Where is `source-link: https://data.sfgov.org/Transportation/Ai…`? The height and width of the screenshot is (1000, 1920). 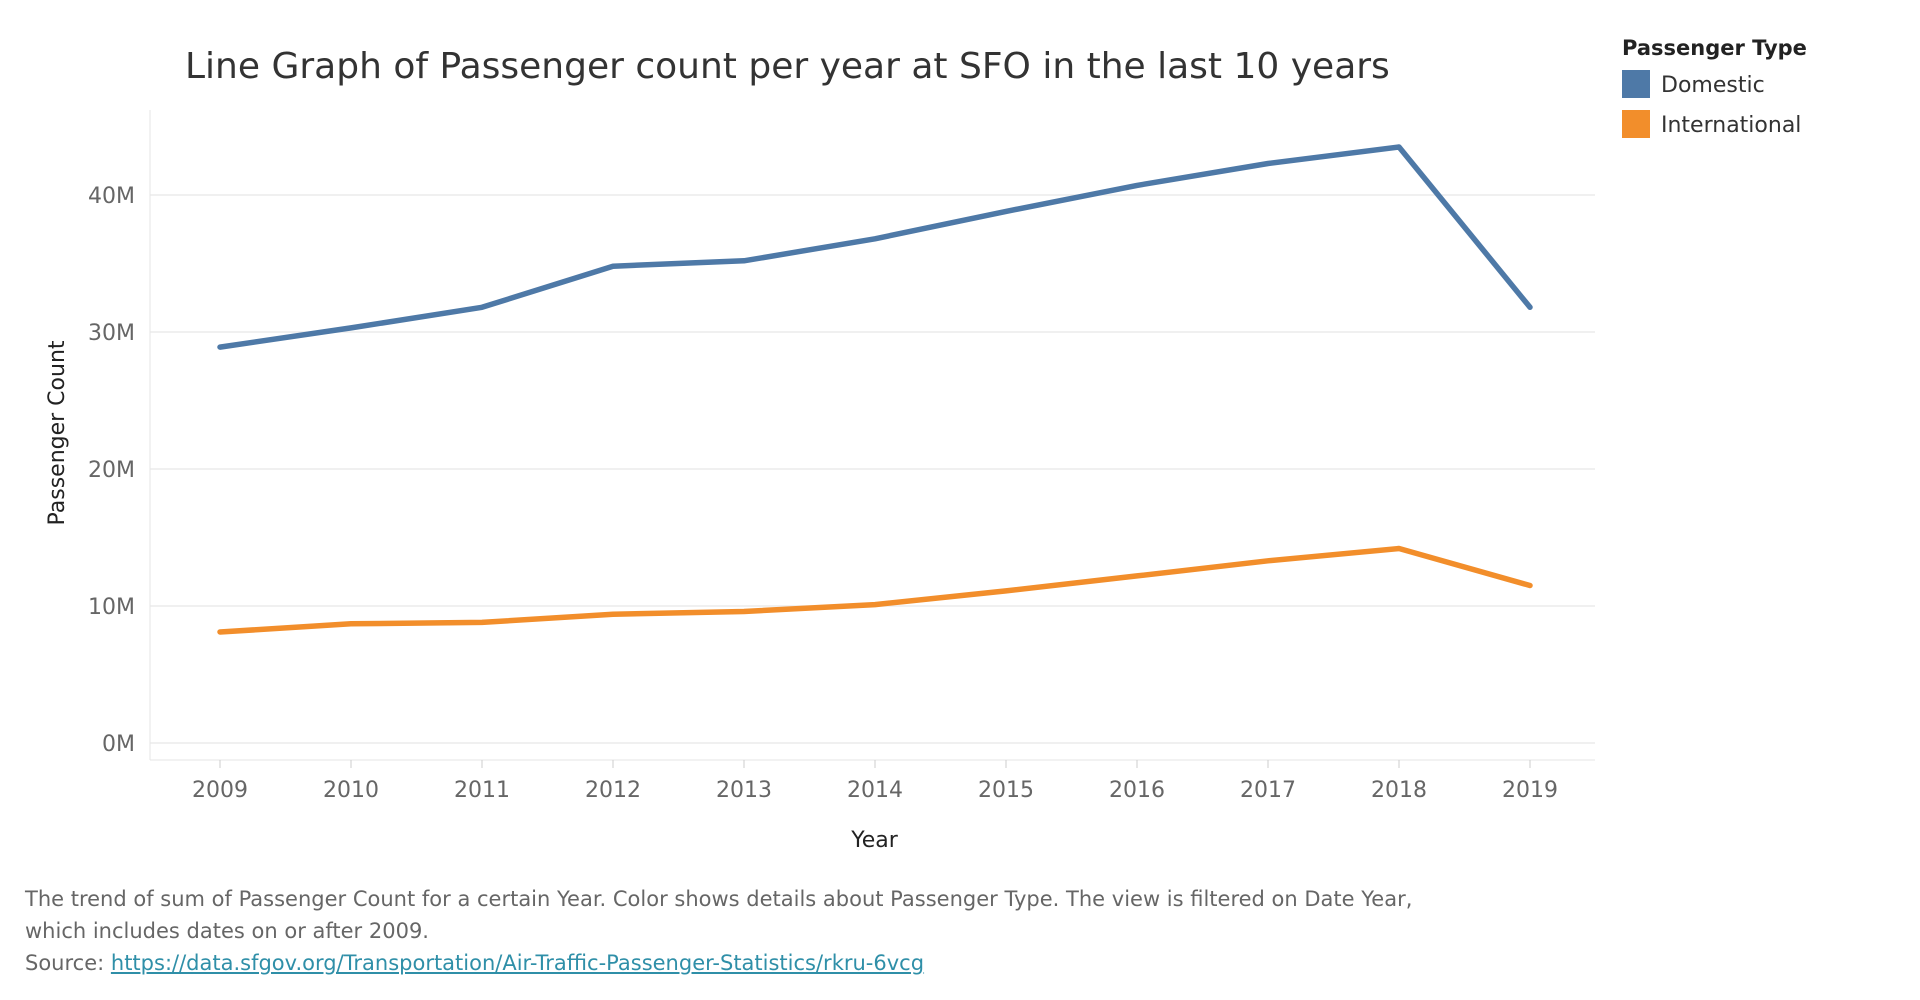
source-link: https://data.sfgov.org/Transportation/Ai… is located at coordinates (517, 963).